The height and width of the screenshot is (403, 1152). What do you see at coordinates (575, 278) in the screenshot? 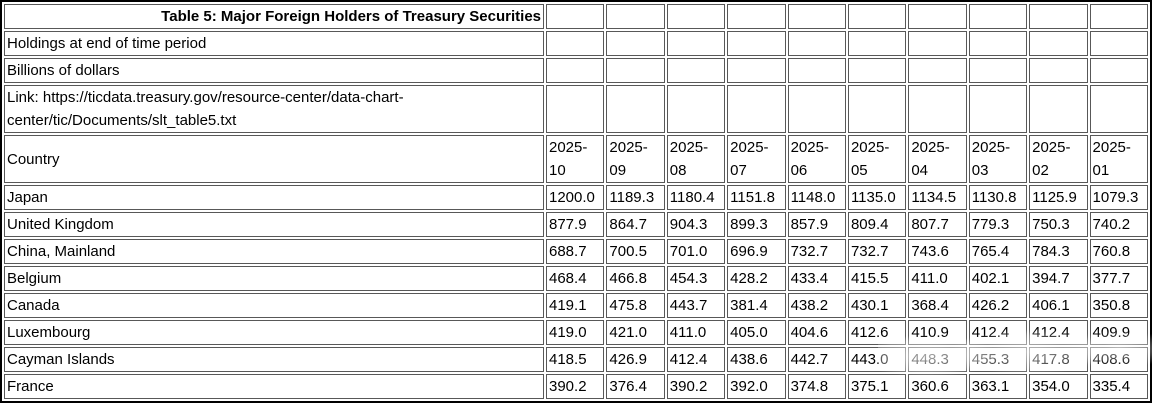
I see `value-cell: 468.4` at bounding box center [575, 278].